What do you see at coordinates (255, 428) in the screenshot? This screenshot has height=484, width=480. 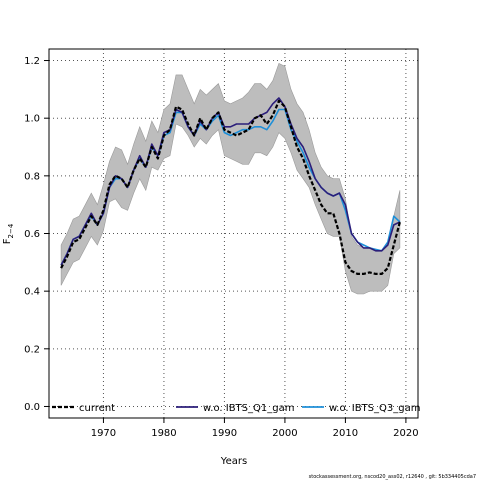 I see `x-axis: 1970 1980 1990 2000 2010 2020` at bounding box center [255, 428].